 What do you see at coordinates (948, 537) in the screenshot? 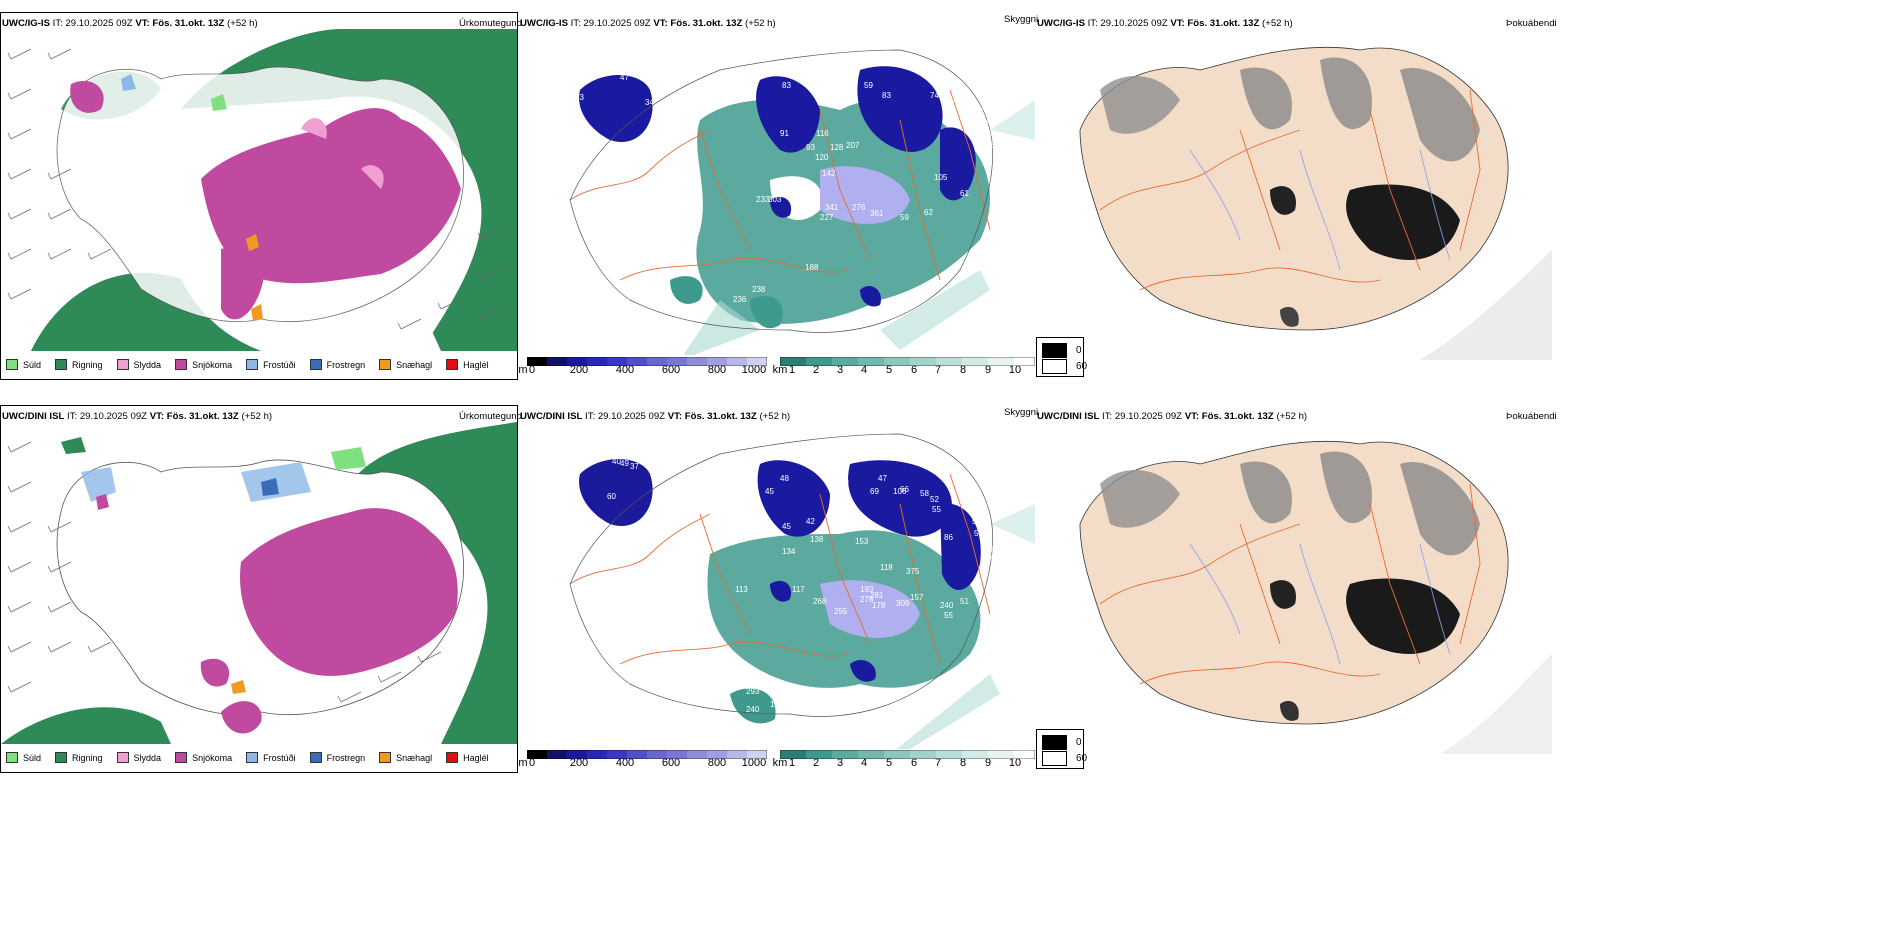
I see `ceiling-value-label: 86` at bounding box center [948, 537].